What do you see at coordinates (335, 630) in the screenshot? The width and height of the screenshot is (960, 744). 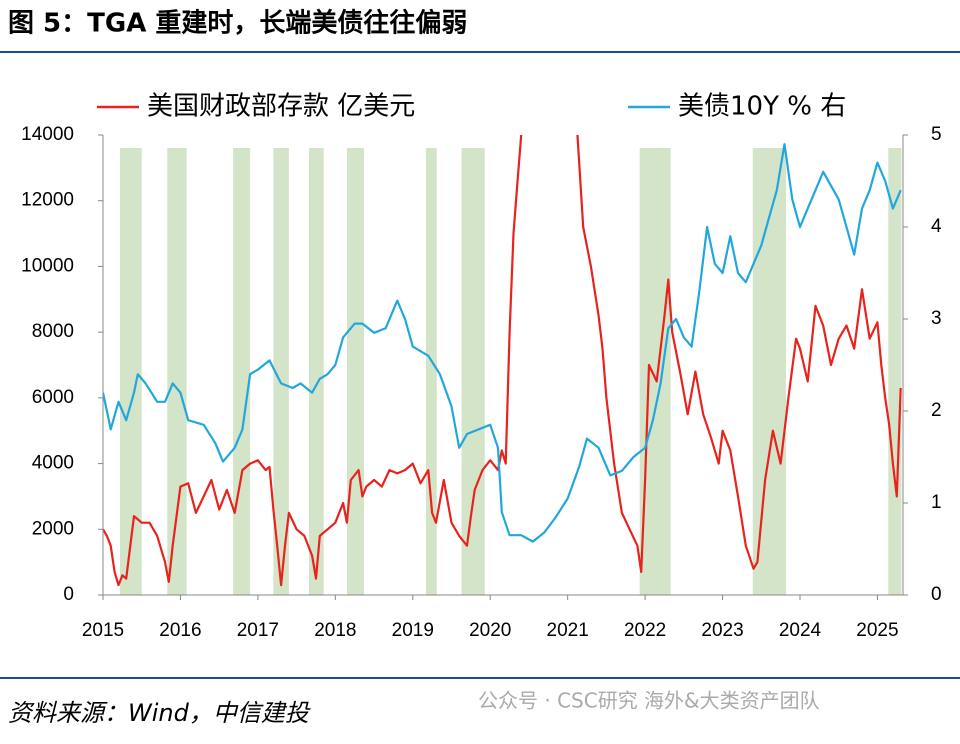 I see `x-tick-label: 2018` at bounding box center [335, 630].